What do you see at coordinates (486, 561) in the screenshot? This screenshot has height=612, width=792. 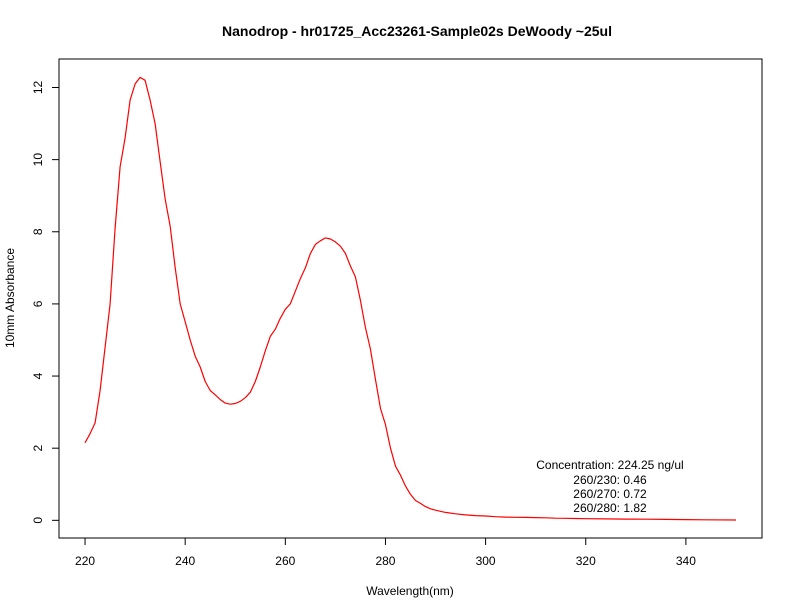 I see `x-tick-label: 300` at bounding box center [486, 561].